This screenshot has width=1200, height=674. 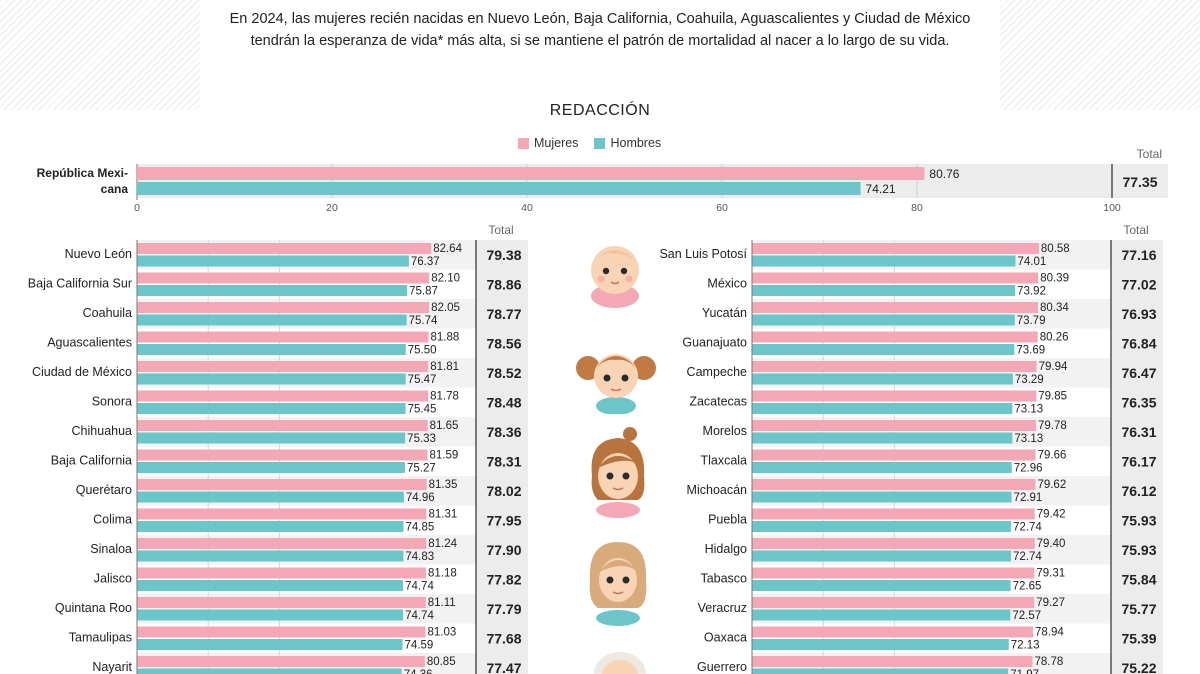 I want to click on state-veracruz-value-mujeres: 79.27, so click(x=1050, y=603).